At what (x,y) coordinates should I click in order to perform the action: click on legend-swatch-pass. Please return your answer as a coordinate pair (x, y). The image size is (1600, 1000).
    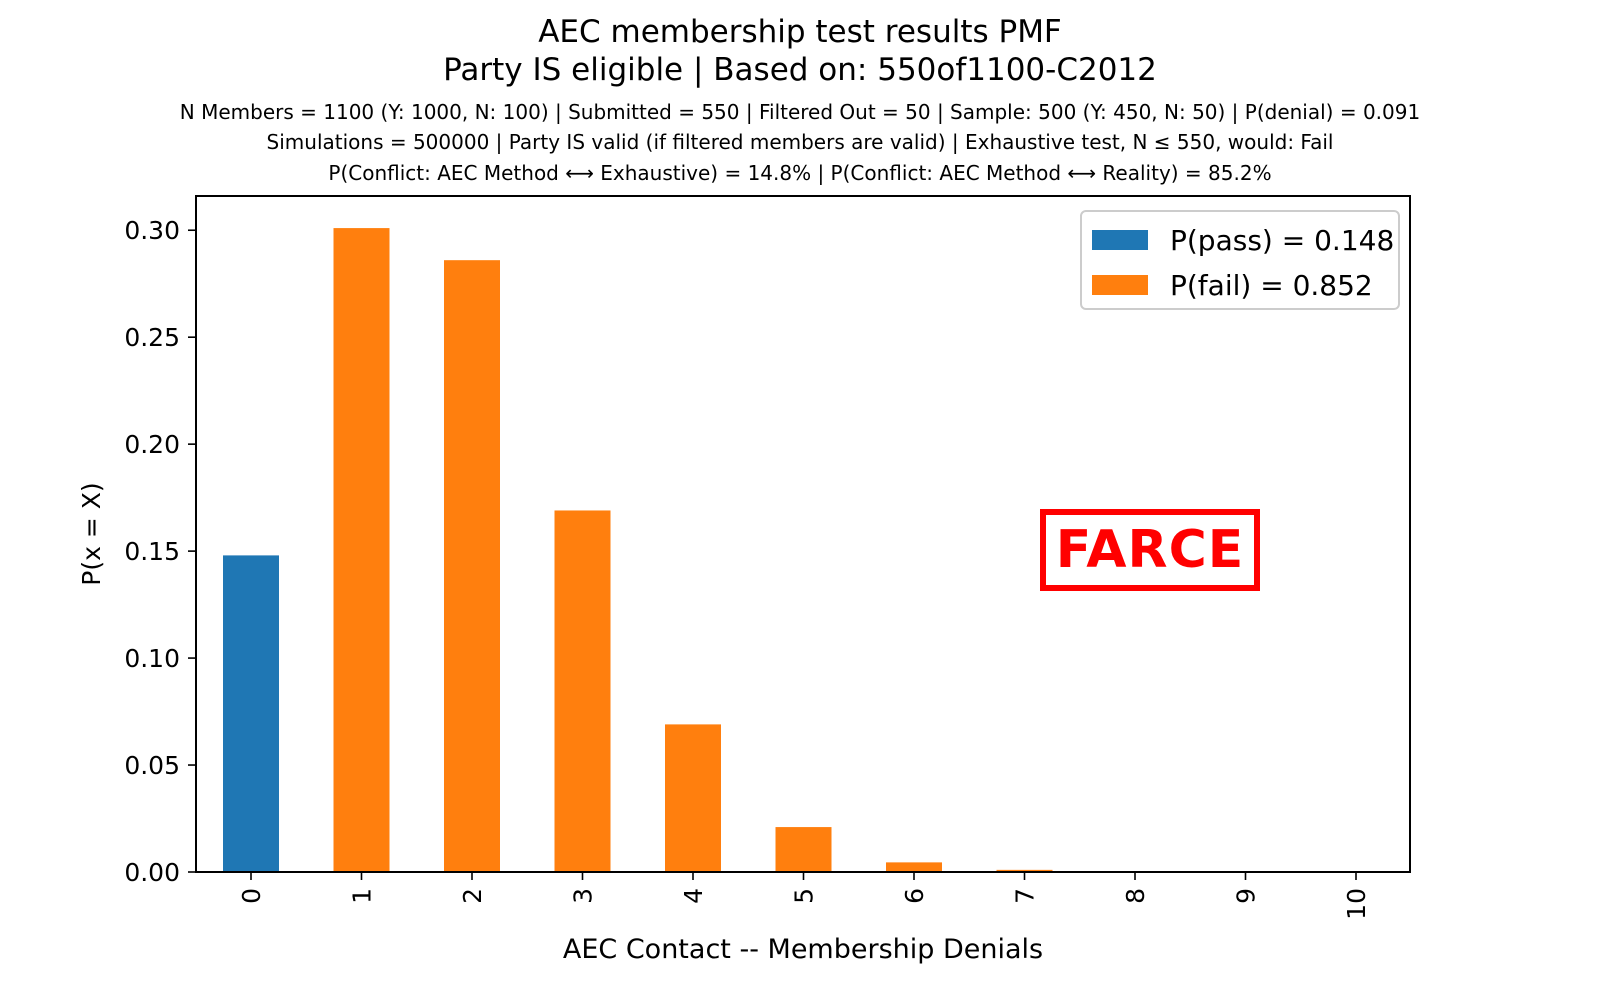
    Looking at the image, I should click on (1120, 240).